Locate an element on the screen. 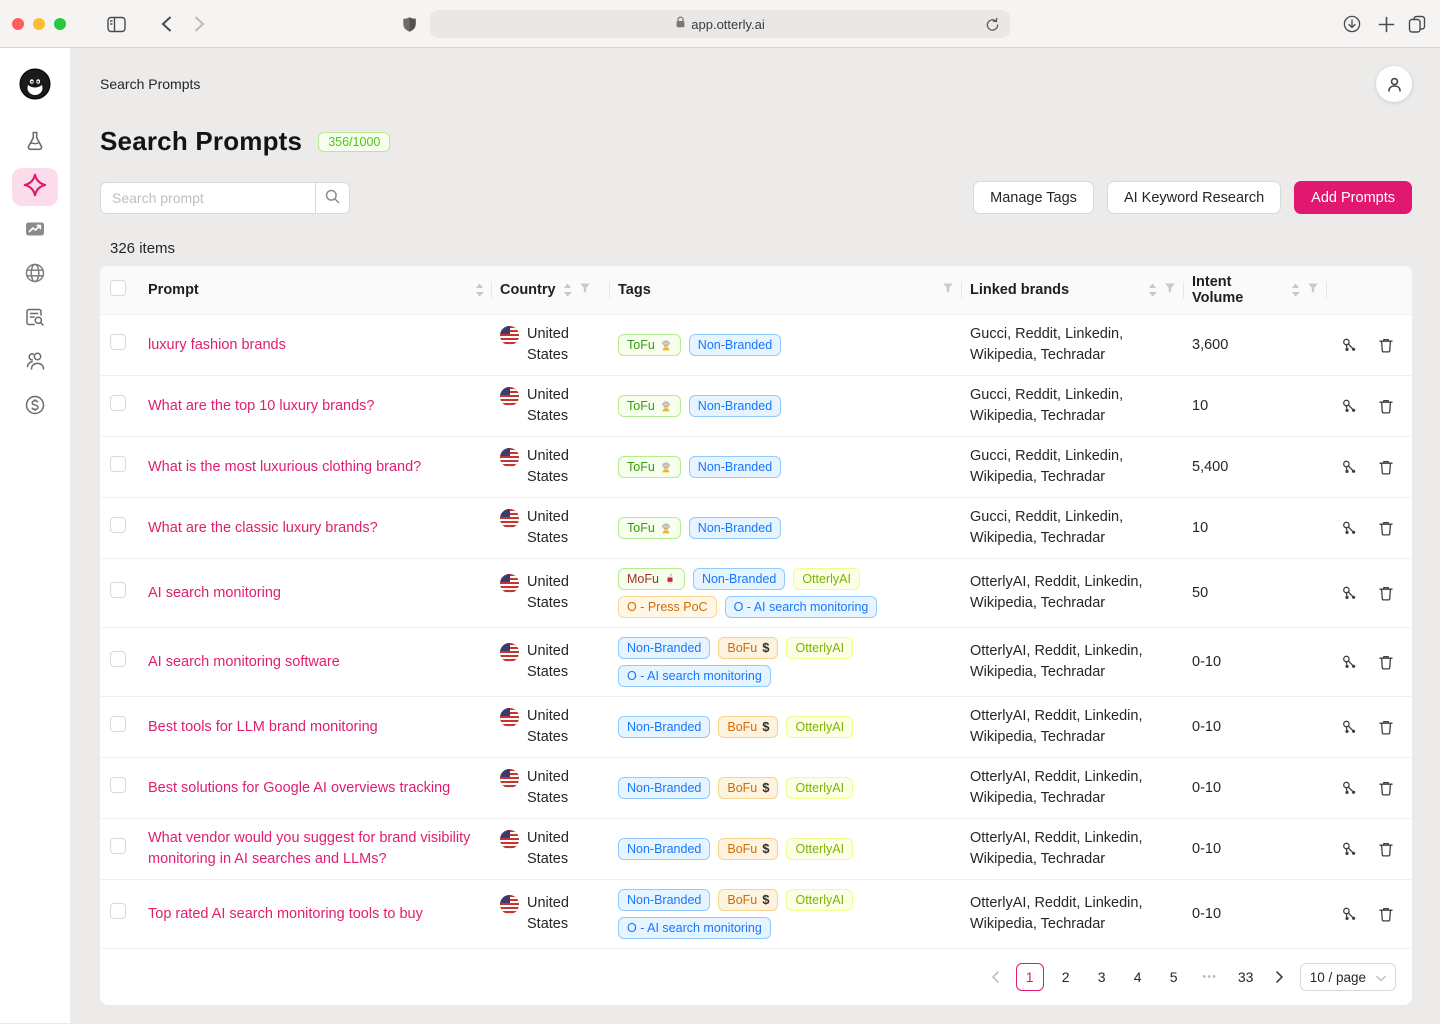 Image resolution: width=1440 pixels, height=1024 pixels. page-button-33: 33 is located at coordinates (1245, 977).